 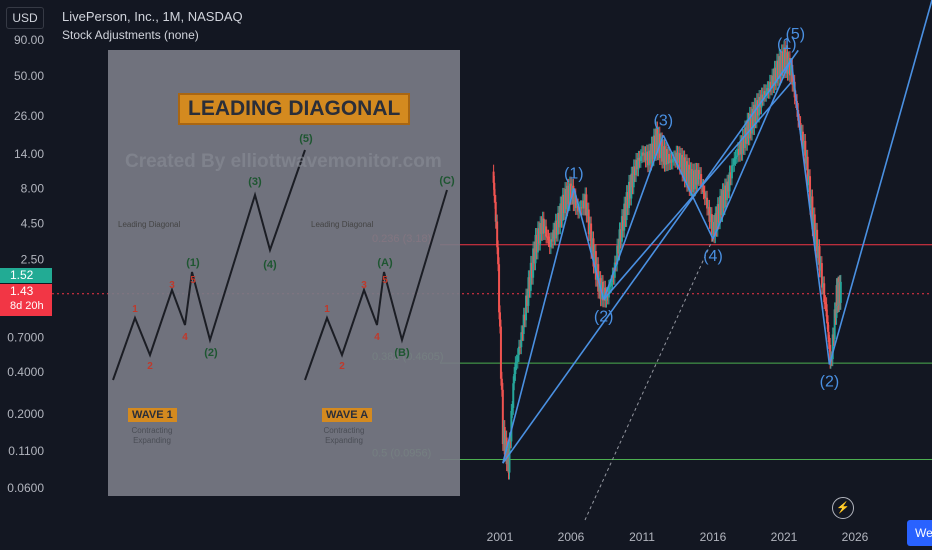 I want to click on lightning-icon: ⚡, so click(x=843, y=508).